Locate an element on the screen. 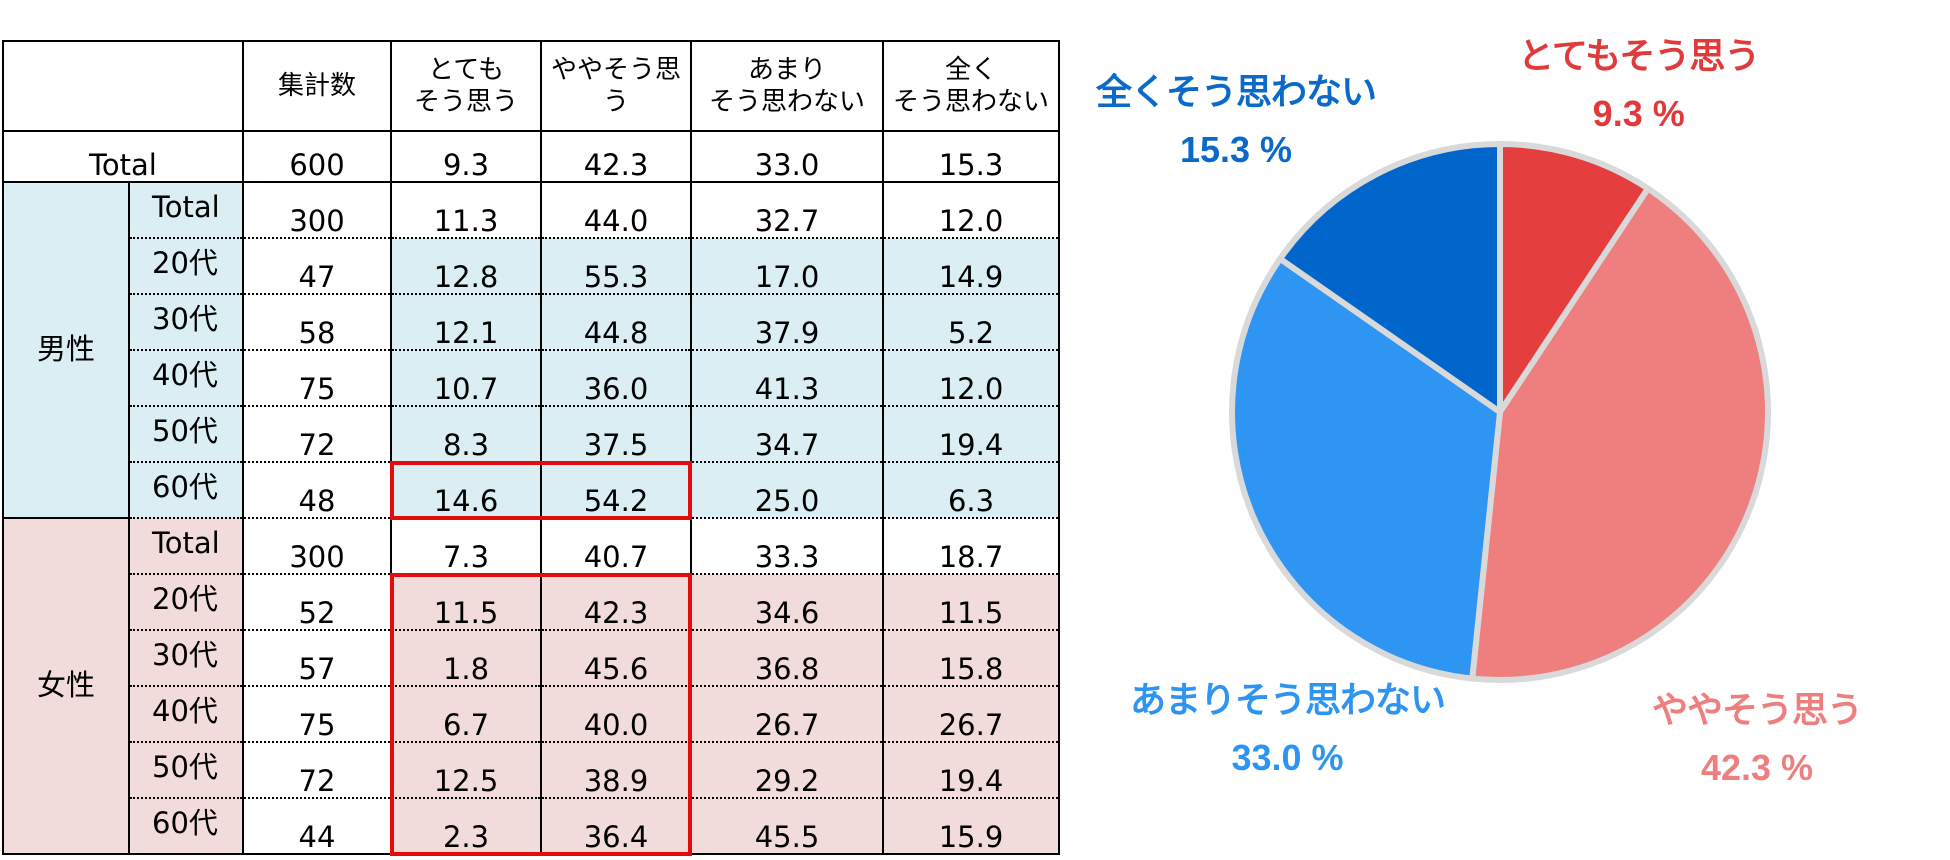 This screenshot has height=860, width=1950. header-somewhat-disagree: あまり そう思わない is located at coordinates (787, 86).